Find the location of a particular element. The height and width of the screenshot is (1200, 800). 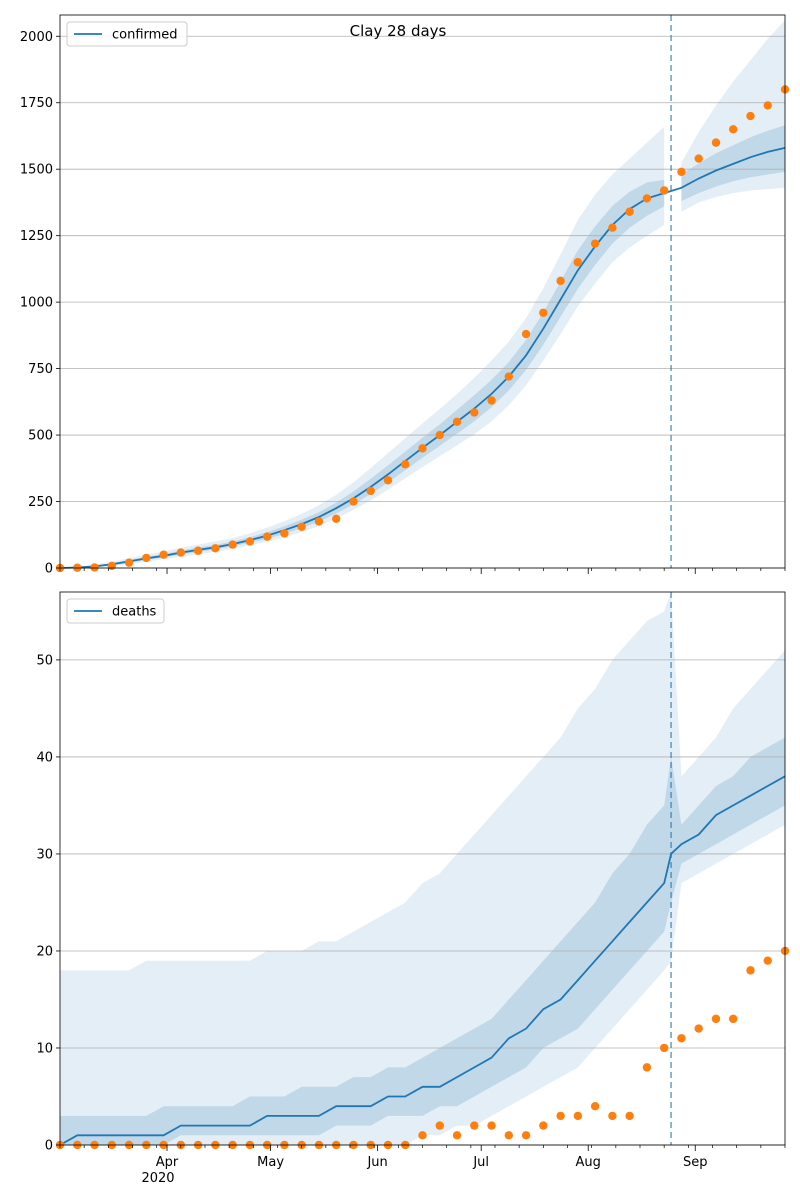

y-tick-label: 1000 is located at coordinates (36, 303).